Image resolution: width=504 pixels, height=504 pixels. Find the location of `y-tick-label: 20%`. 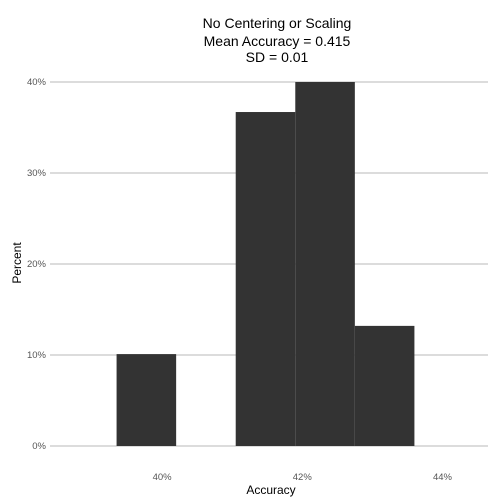

y-tick-label: 20% is located at coordinates (37, 264).